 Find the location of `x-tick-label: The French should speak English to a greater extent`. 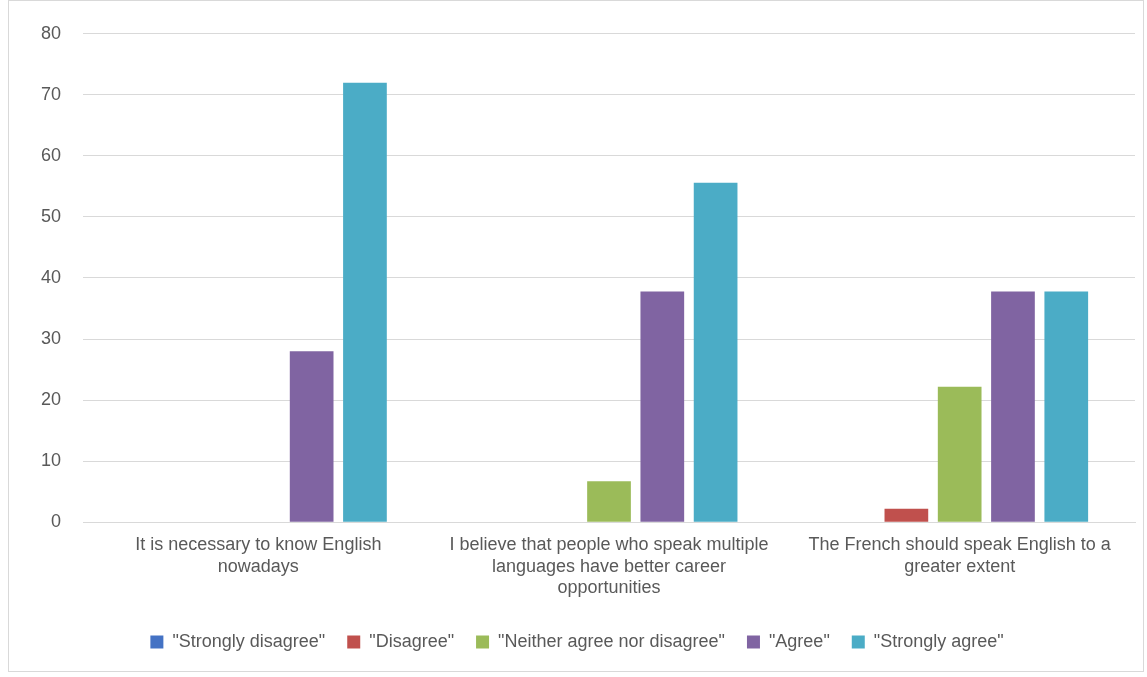

x-tick-label: The French should speak English to a greater extent is located at coordinates (960, 554).